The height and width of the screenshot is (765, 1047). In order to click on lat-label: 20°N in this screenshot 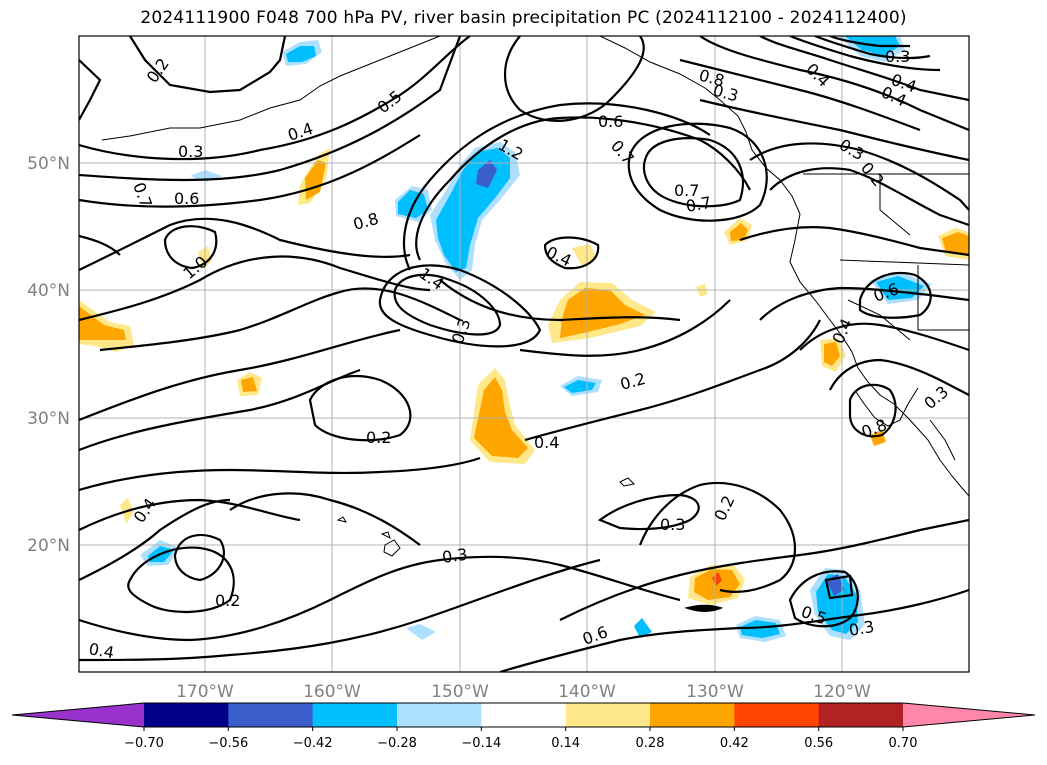, I will do `click(48, 546)`.